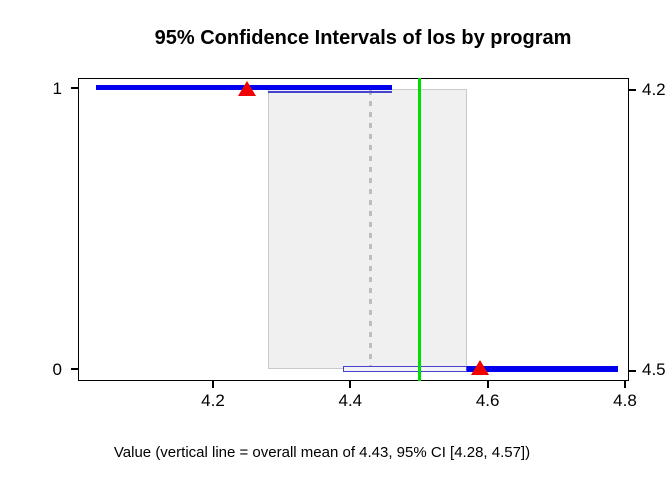  Describe the element at coordinates (213, 400) in the screenshot. I see `x-axis-tick-label: 4.2` at that location.